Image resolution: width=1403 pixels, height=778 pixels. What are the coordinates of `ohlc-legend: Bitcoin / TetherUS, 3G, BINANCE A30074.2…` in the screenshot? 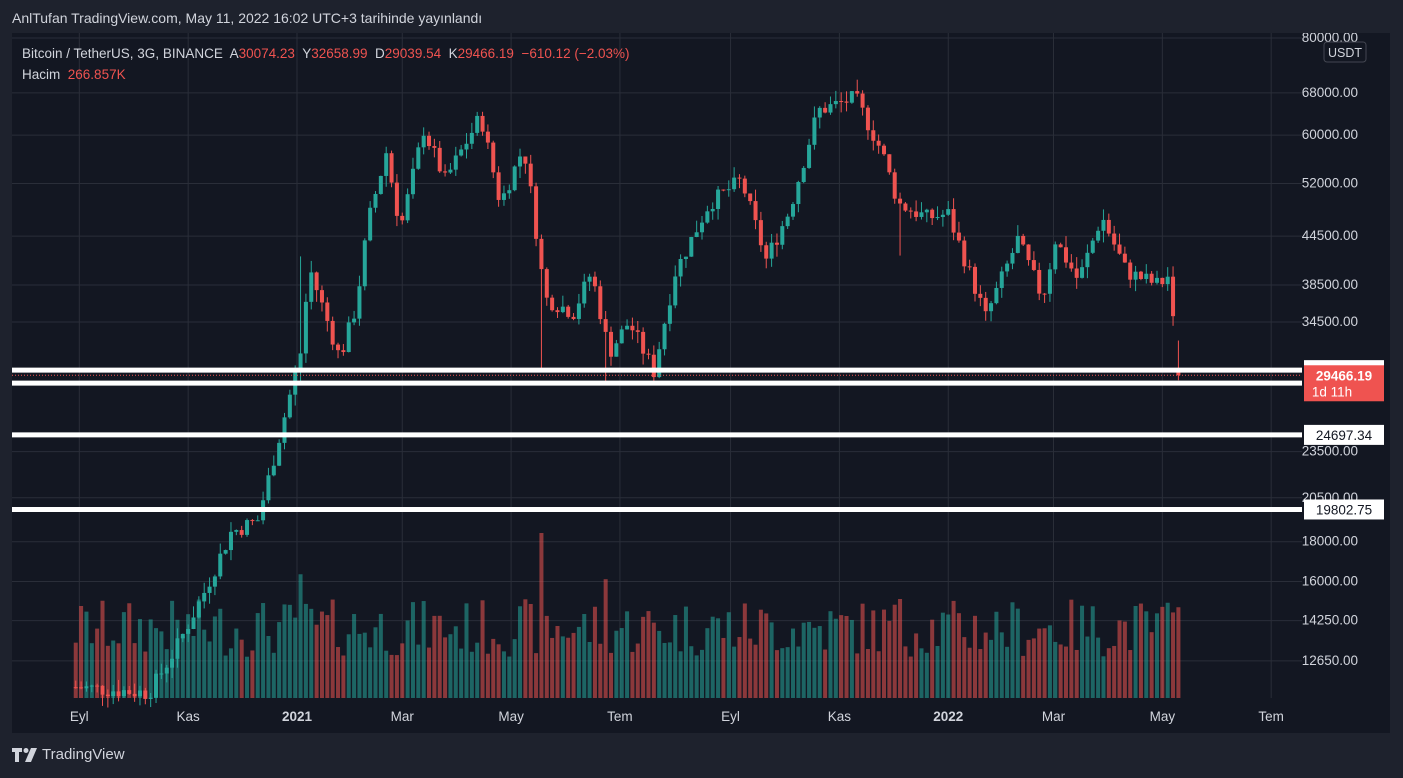 It's located at (326, 53).